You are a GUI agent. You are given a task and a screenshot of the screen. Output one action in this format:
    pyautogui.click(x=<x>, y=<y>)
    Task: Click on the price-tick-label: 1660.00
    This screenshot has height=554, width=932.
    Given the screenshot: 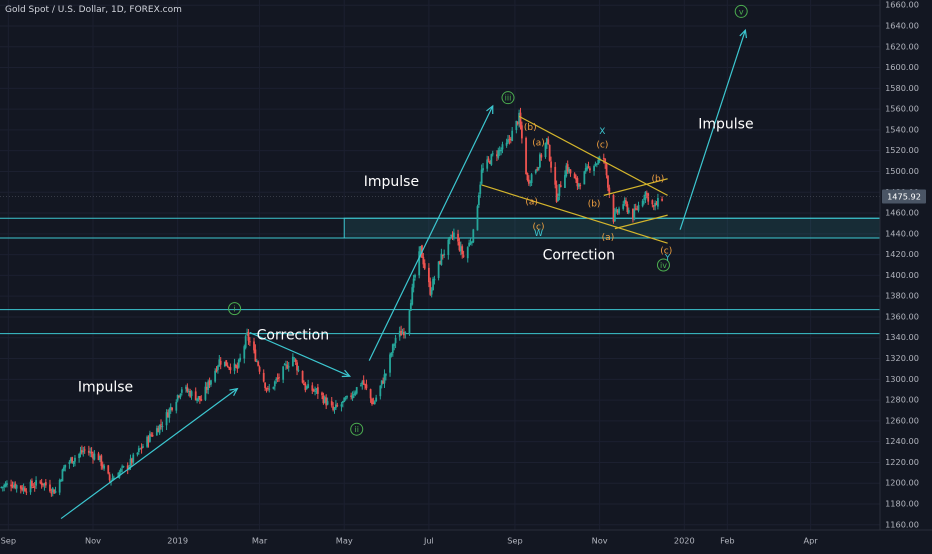 What is the action you would take?
    pyautogui.click(x=902, y=5)
    